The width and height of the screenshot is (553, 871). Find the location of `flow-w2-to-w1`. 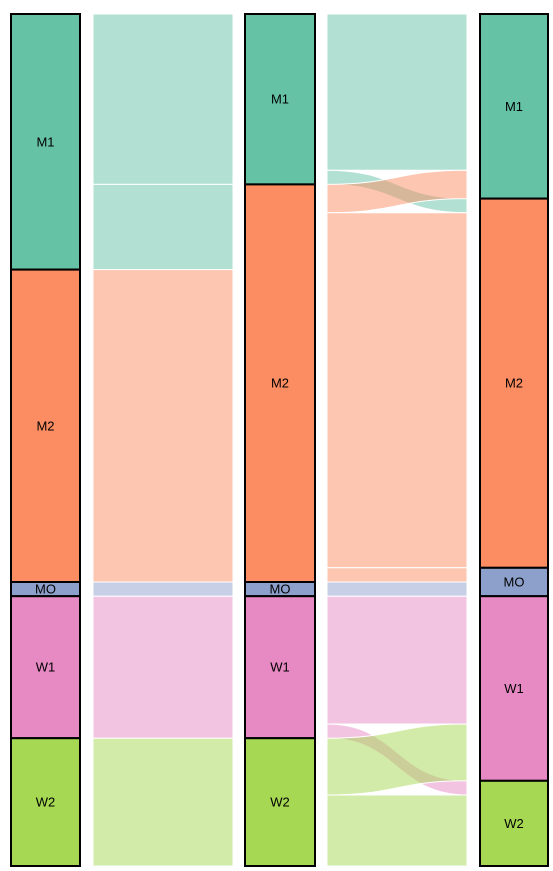

flow-w2-to-w1 is located at coordinates (397, 759).